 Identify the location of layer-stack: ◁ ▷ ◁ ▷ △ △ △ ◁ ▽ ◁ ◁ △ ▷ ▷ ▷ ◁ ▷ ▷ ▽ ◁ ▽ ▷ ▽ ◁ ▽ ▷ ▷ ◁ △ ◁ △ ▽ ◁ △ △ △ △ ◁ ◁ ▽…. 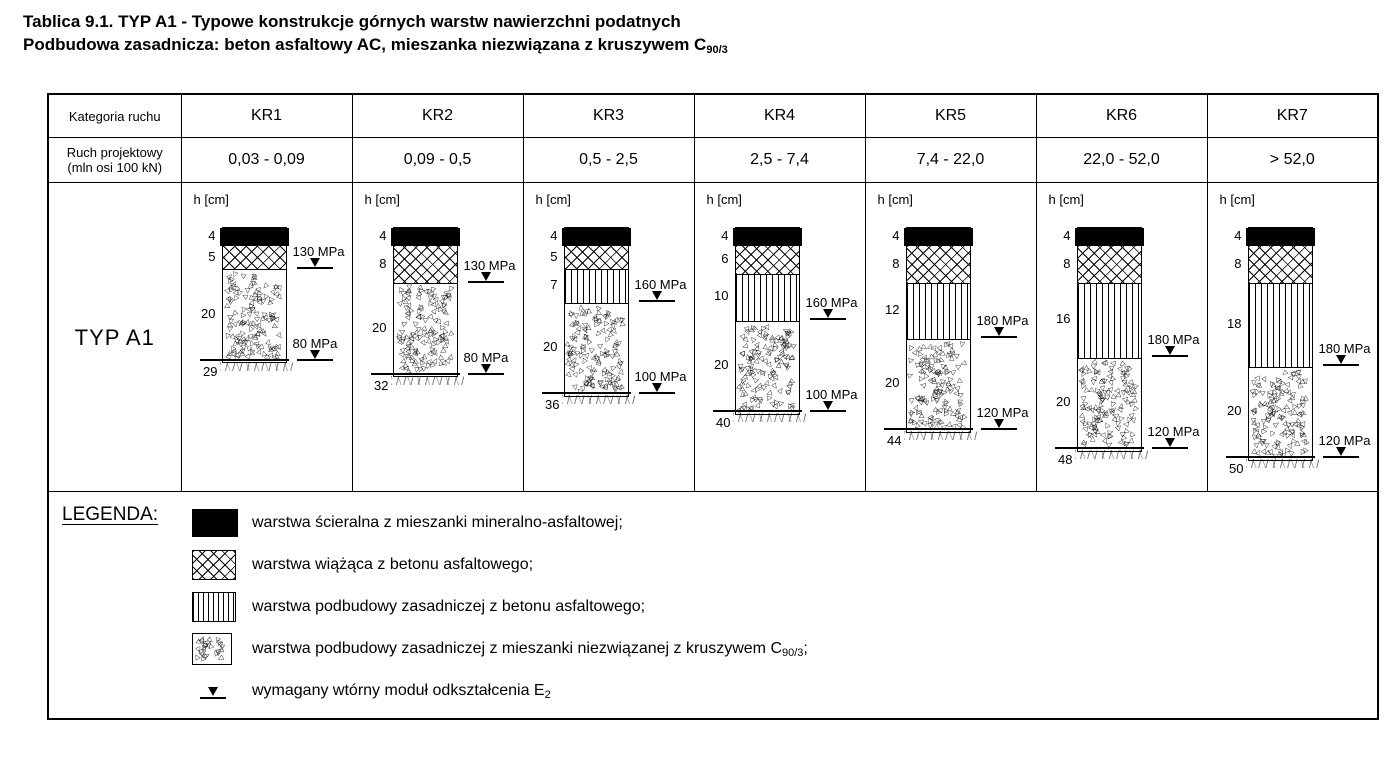
(254, 295).